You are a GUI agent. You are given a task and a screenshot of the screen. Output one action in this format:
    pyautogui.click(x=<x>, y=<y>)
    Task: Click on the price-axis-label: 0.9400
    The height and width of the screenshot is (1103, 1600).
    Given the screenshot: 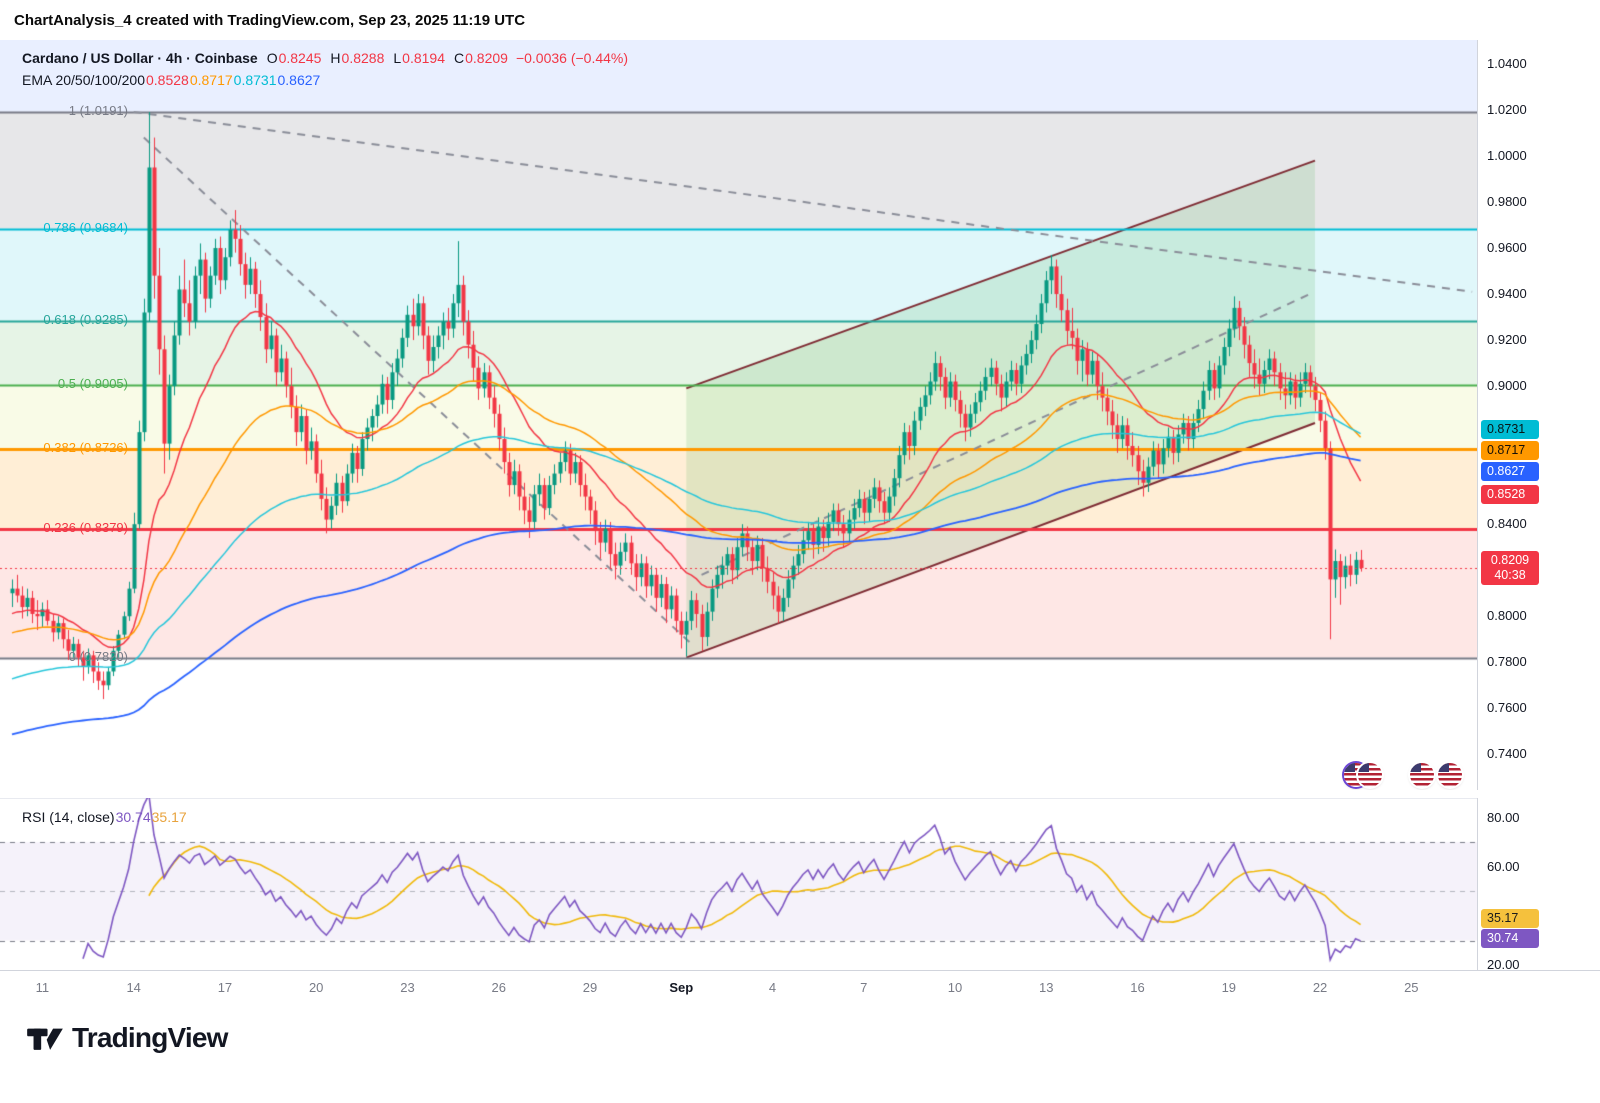 What is the action you would take?
    pyautogui.click(x=1507, y=294)
    